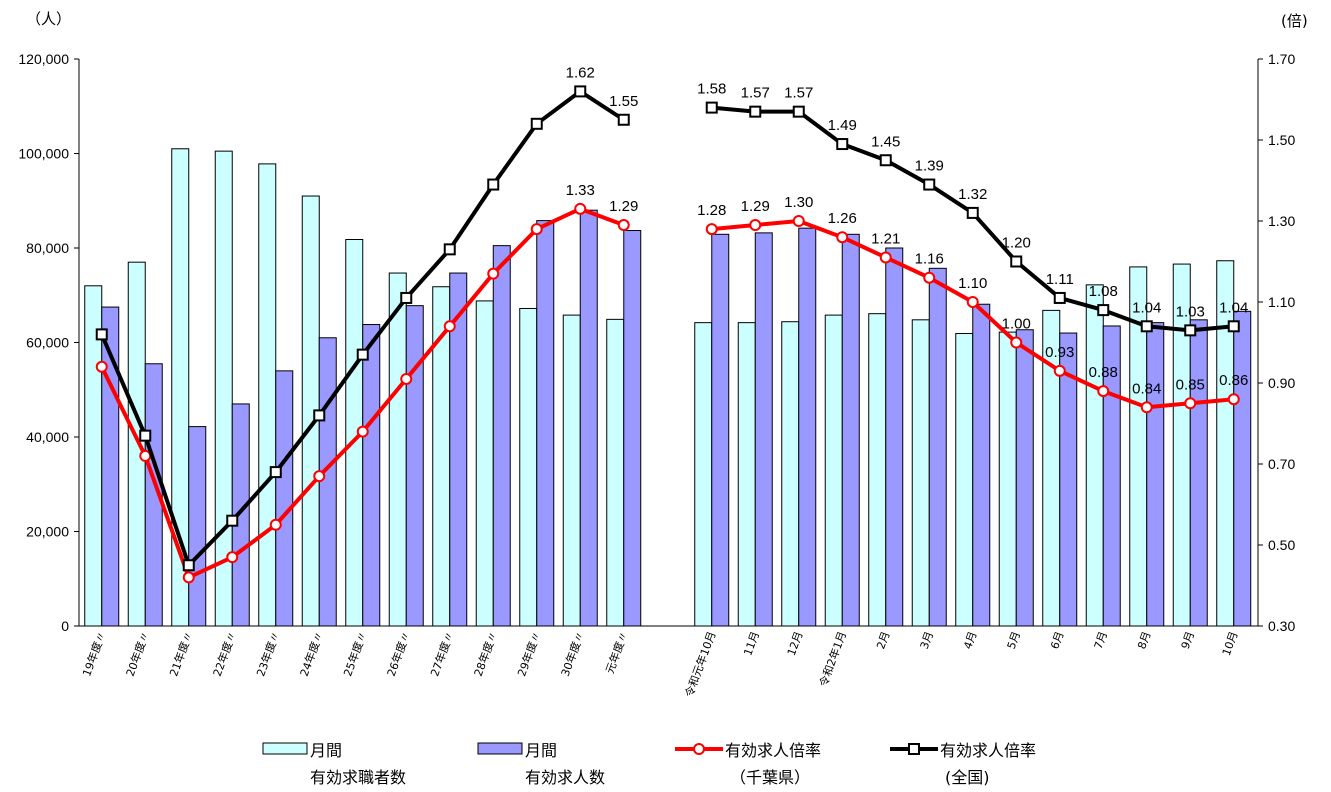  I want to click on x-tick-label: 26年度〃, so click(398, 653).